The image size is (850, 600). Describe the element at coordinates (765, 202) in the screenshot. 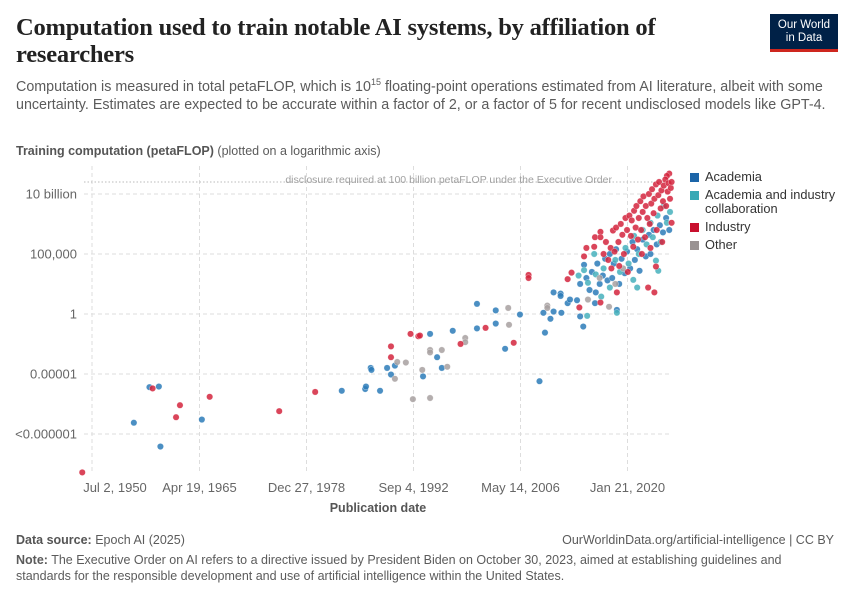

I see `legend-item-academia-and-industry-collaboration: Academia and industry collaboration` at that location.